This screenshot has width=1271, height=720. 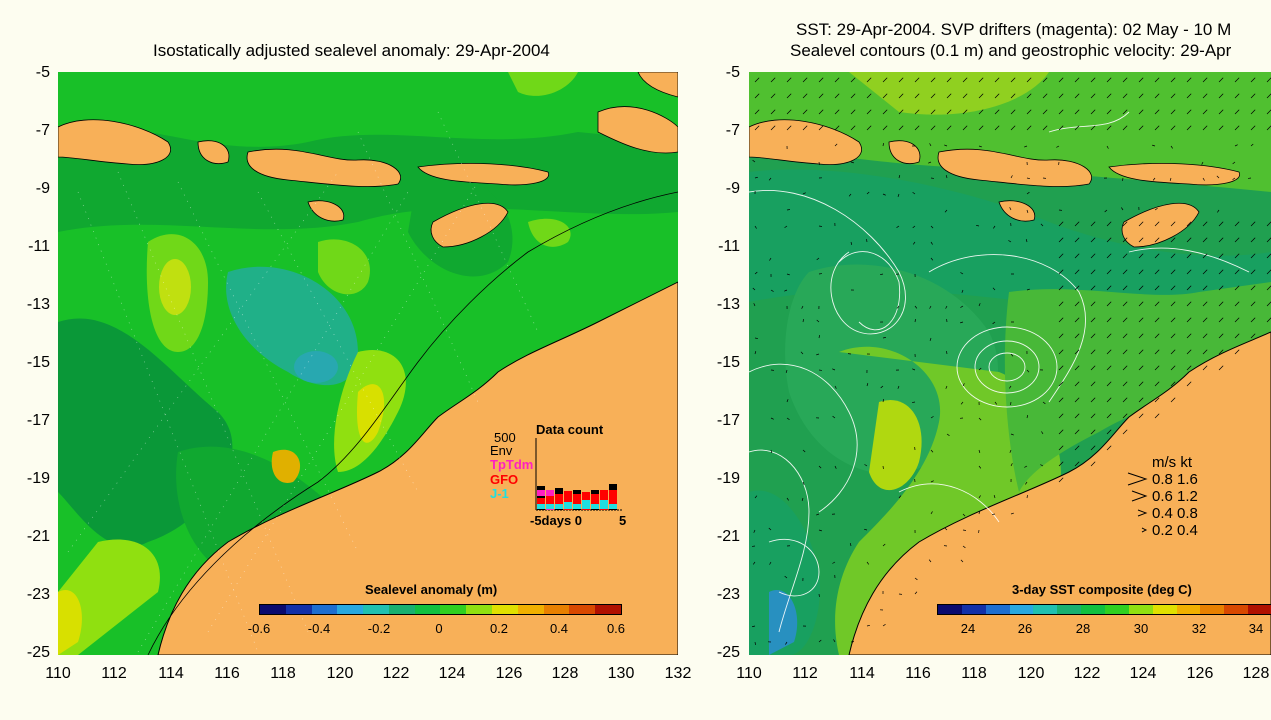 I want to click on sla-colorbar-tick: 0.4, so click(x=559, y=628).